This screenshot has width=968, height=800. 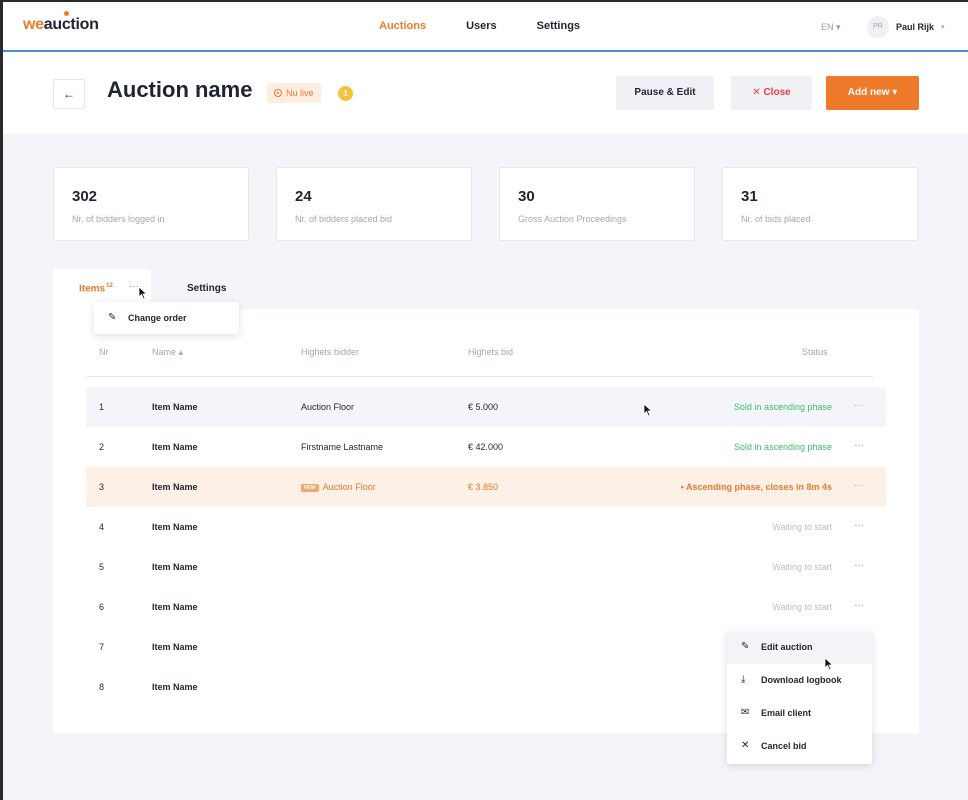 What do you see at coordinates (66, 13) in the screenshot?
I see `logo-dot` at bounding box center [66, 13].